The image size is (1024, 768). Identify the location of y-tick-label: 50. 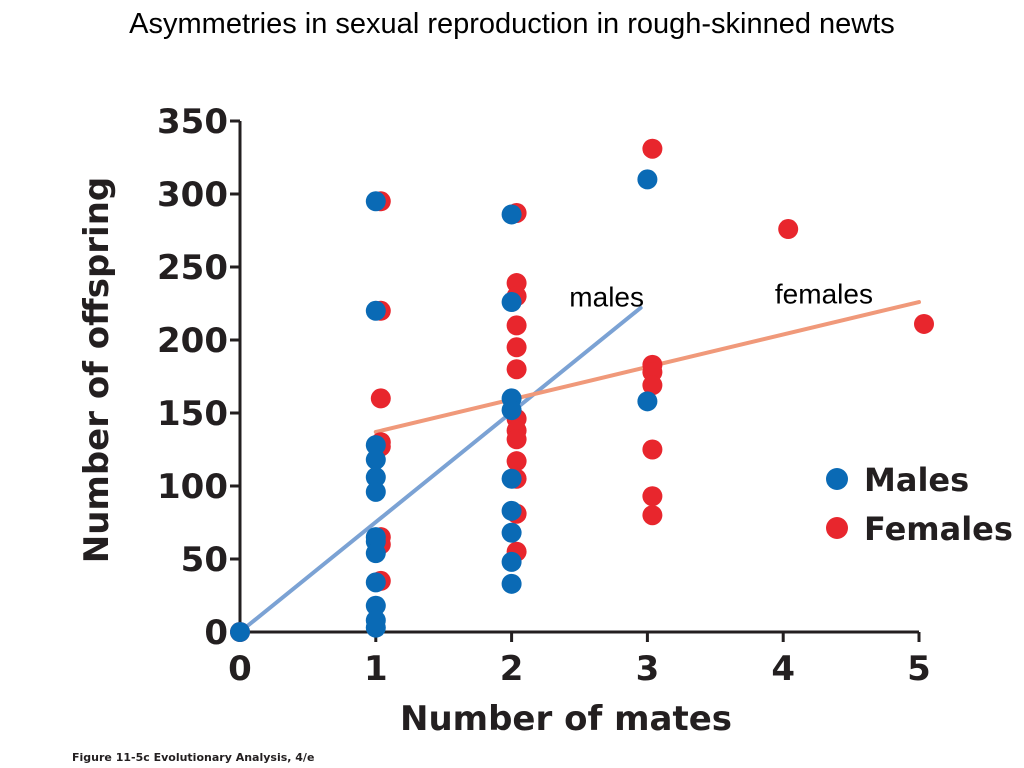
(204, 560).